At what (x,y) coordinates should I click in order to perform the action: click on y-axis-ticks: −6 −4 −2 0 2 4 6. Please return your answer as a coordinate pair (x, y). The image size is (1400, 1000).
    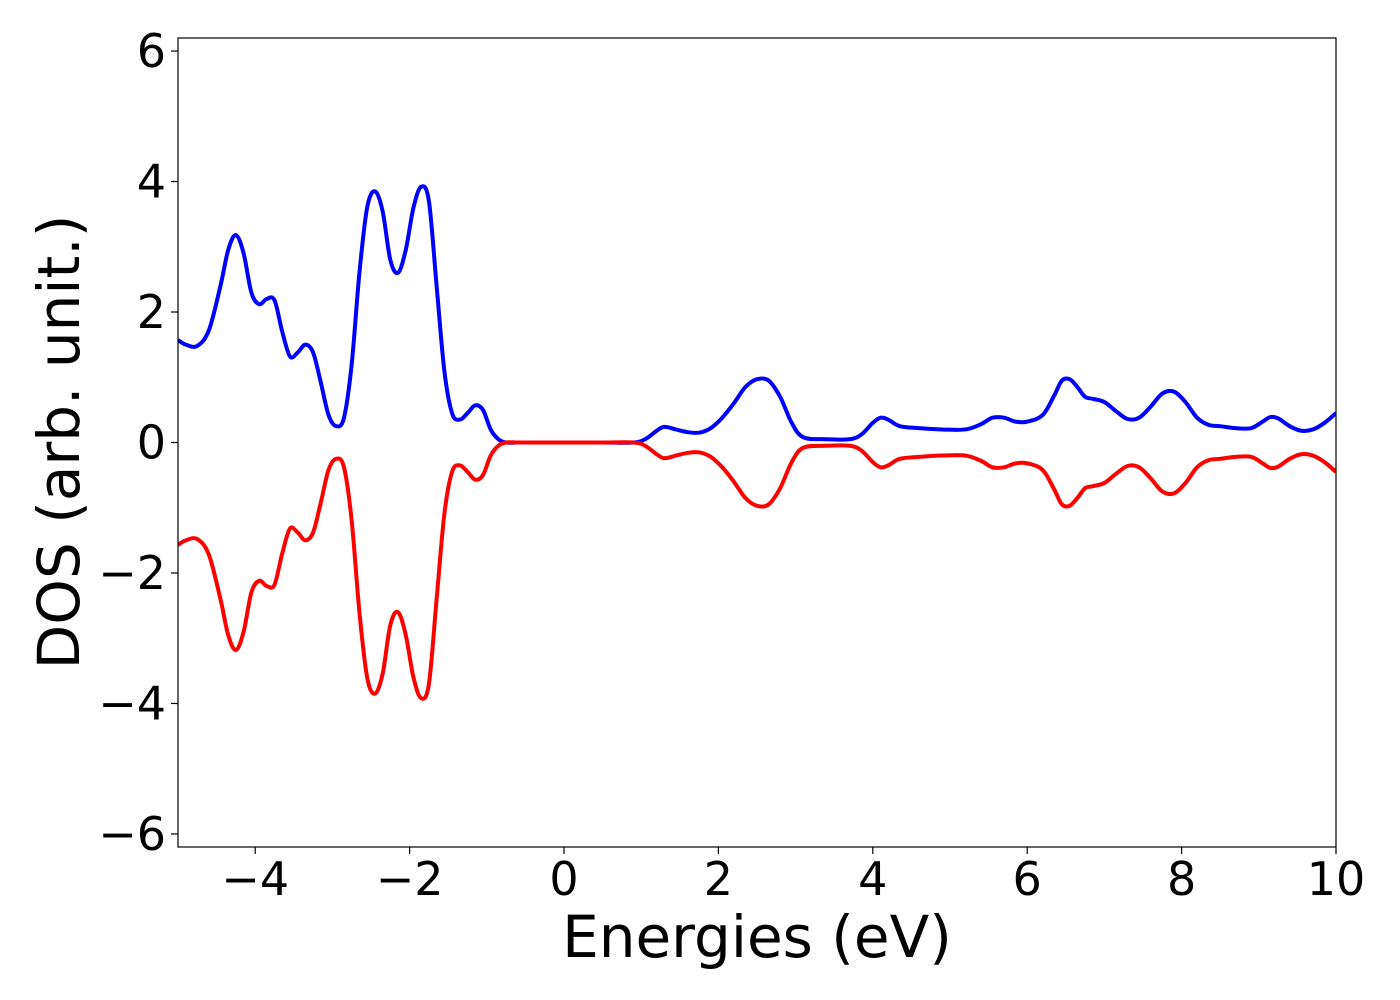
    Looking at the image, I should click on (138, 442).